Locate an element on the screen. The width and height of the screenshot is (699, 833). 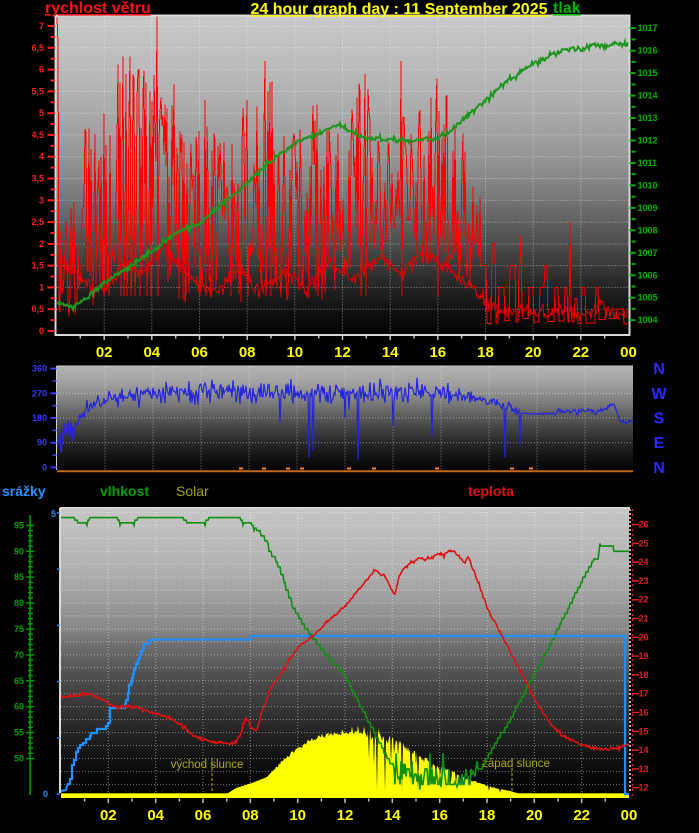
svg-text: 360 is located at coordinates (39, 369).